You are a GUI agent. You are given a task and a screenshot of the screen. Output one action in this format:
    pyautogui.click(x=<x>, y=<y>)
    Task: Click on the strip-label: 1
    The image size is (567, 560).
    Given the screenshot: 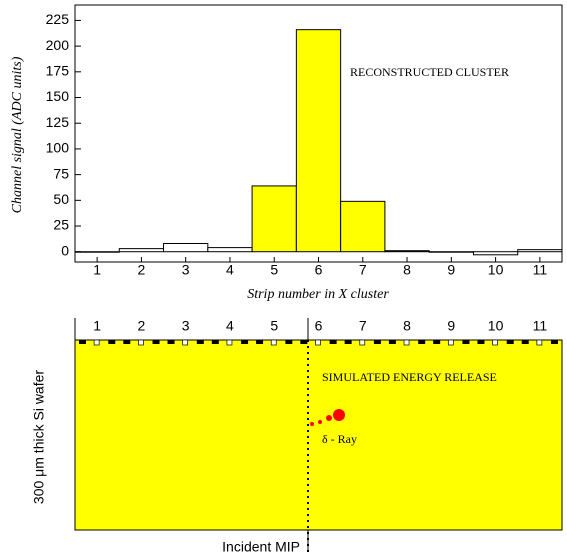 What is the action you would take?
    pyautogui.click(x=97, y=326)
    